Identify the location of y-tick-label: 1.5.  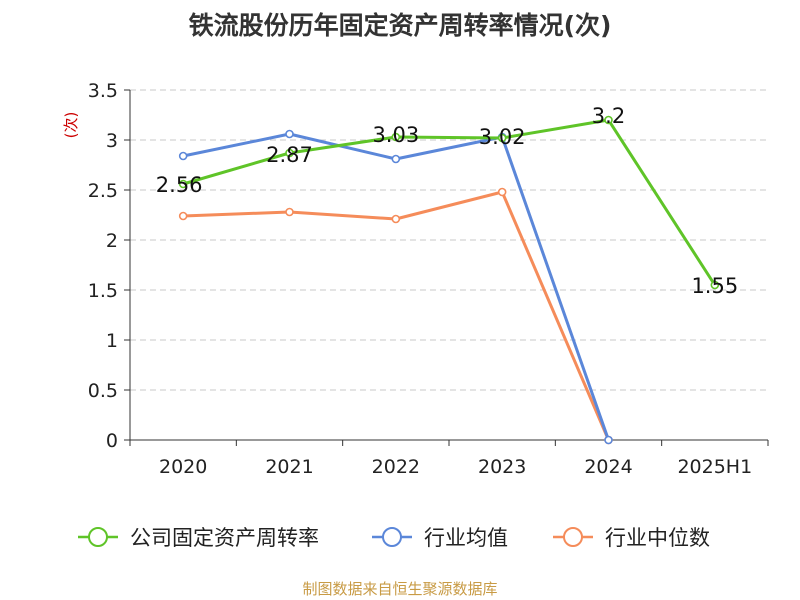
(103, 291).